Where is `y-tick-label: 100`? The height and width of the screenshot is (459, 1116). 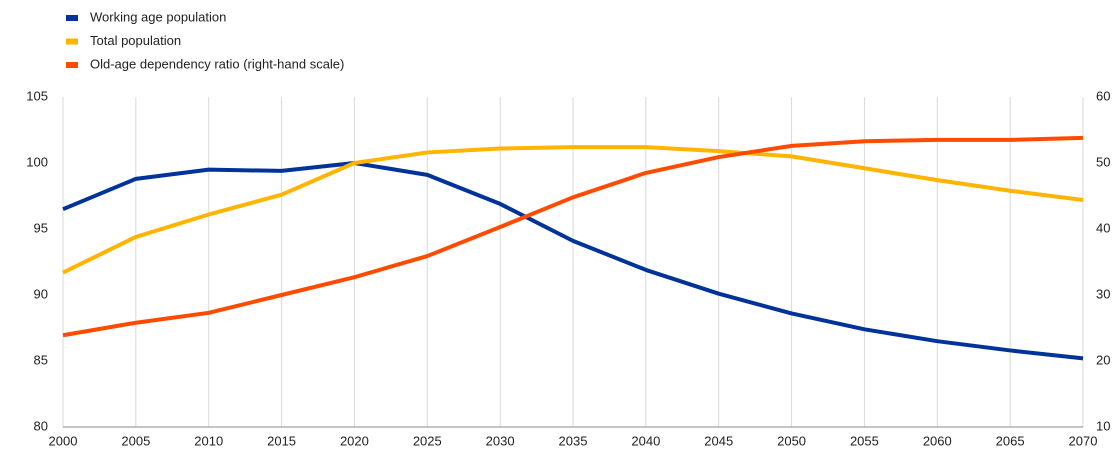
y-tick-label: 100 is located at coordinates (37, 161).